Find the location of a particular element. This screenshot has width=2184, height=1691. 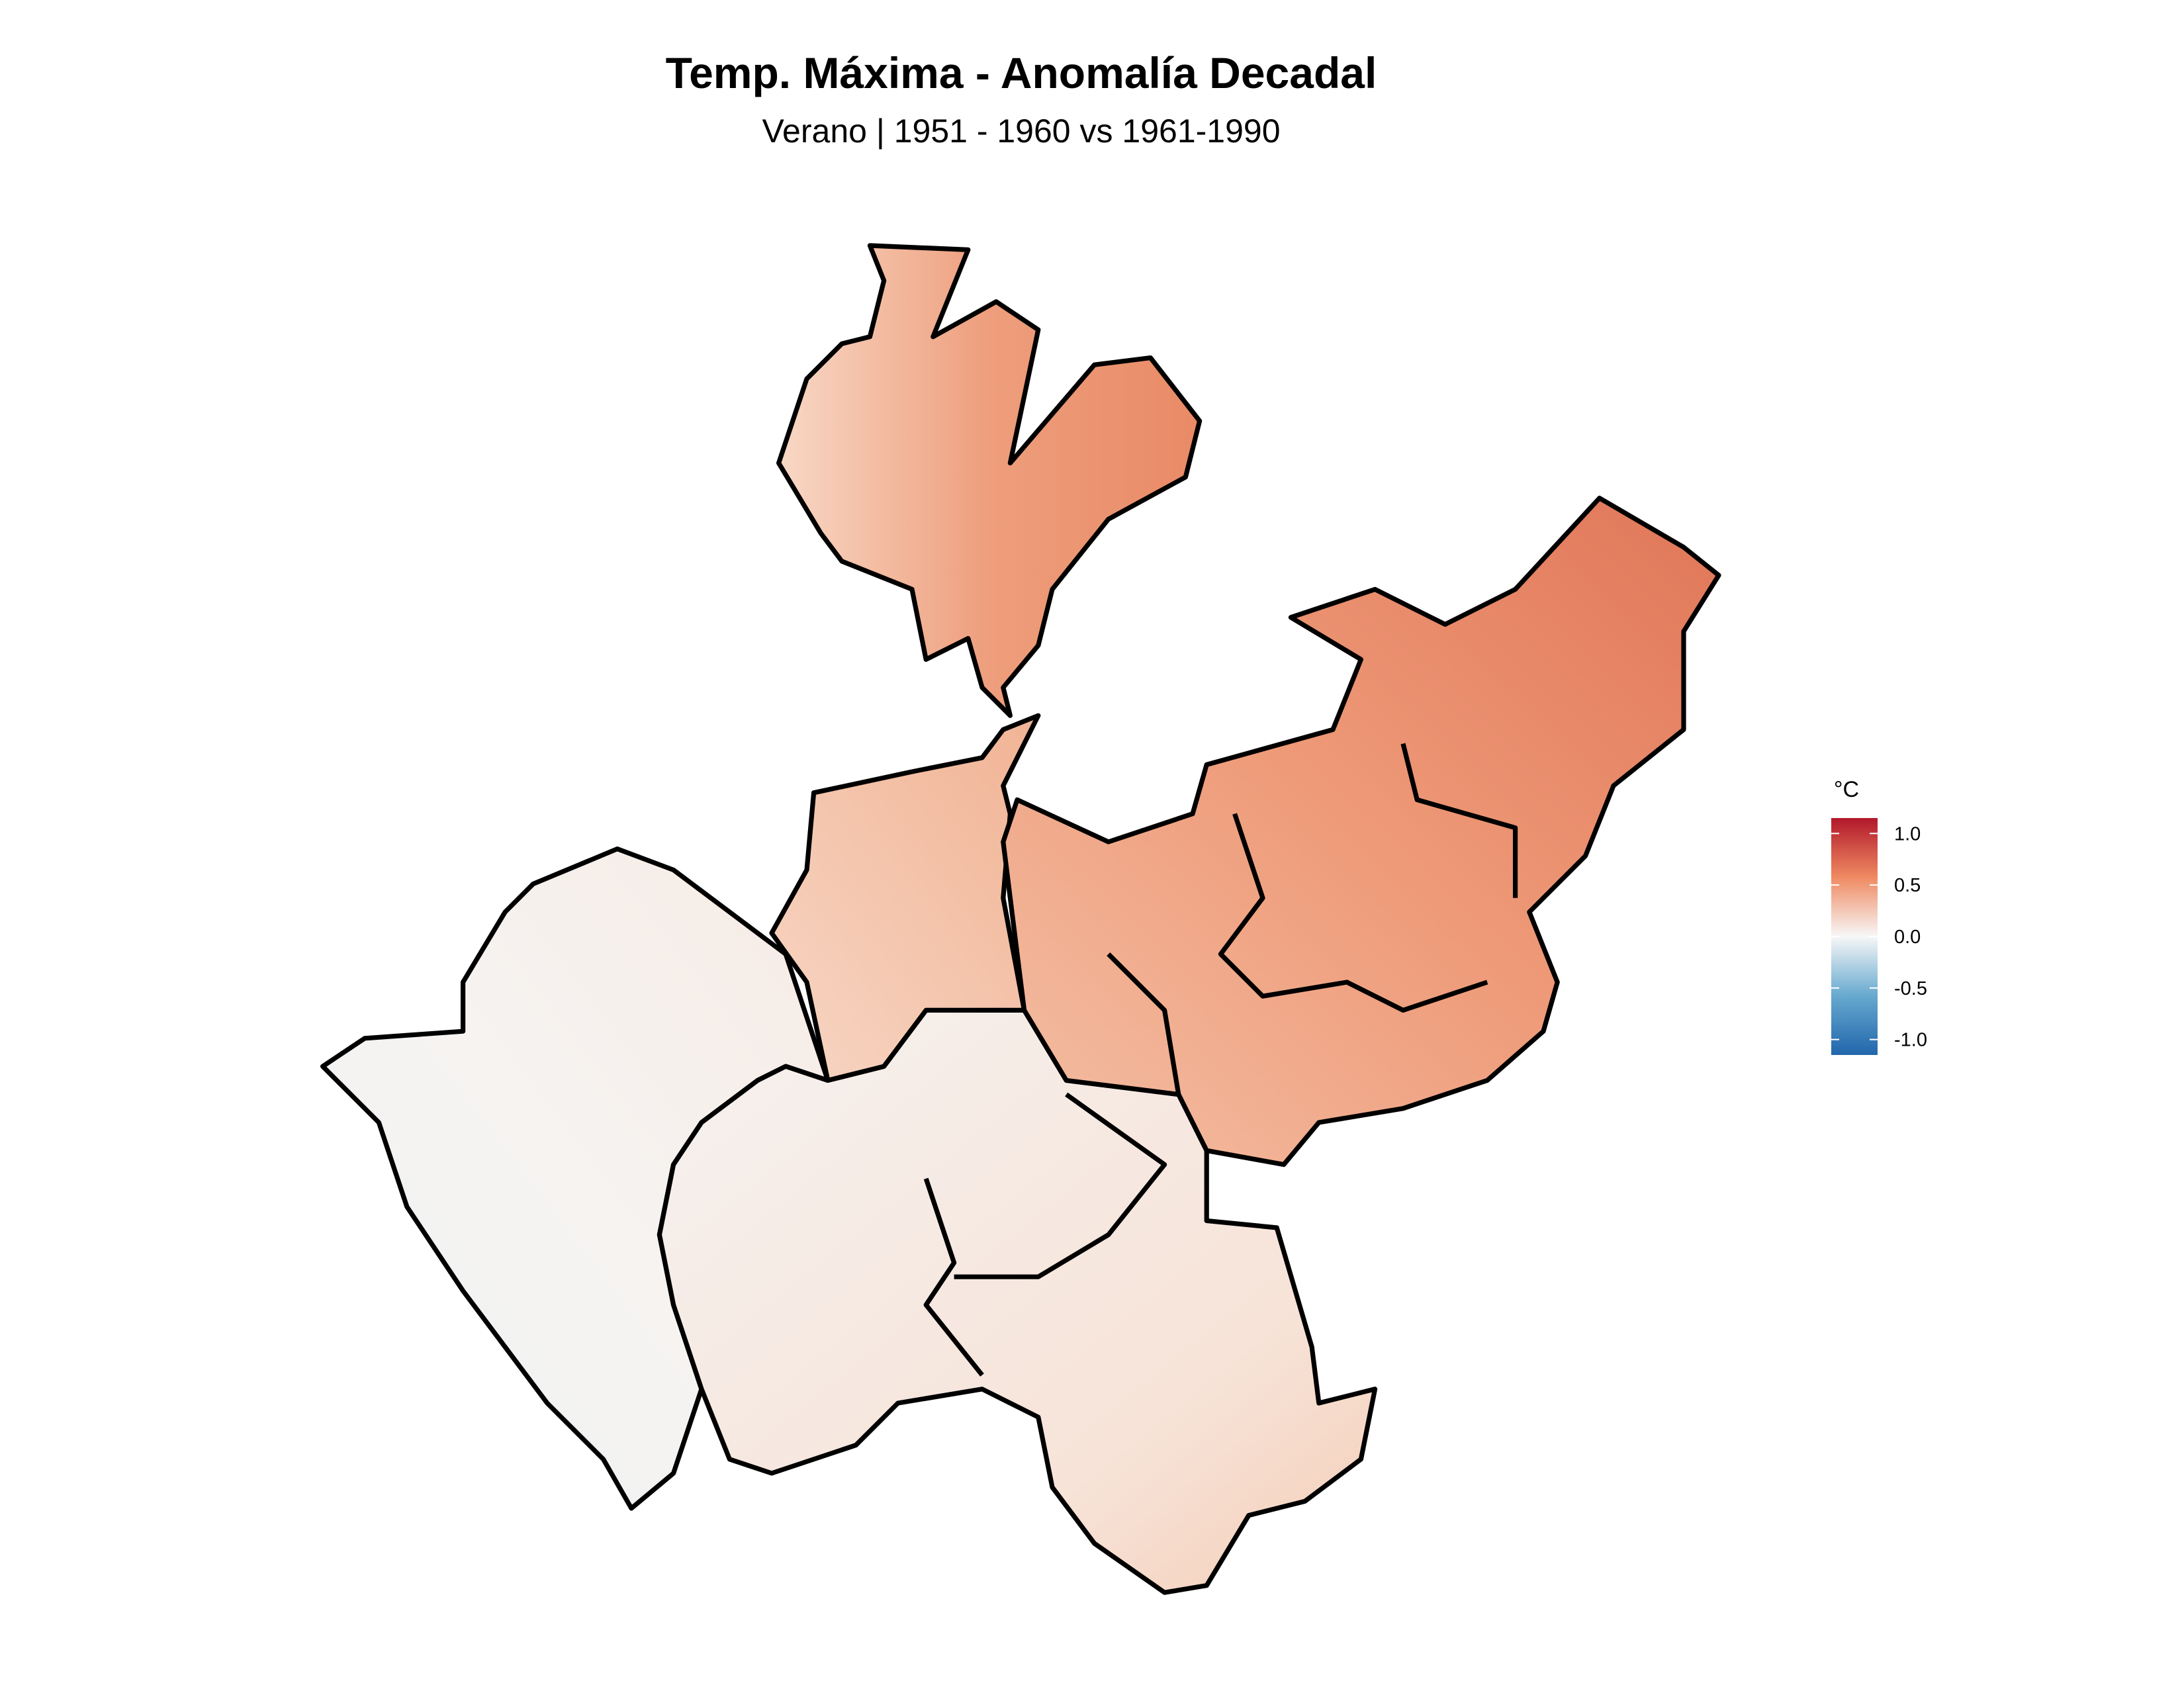

map-title: Temp. Máxima - Anomalía Decadal is located at coordinates (1021, 72).